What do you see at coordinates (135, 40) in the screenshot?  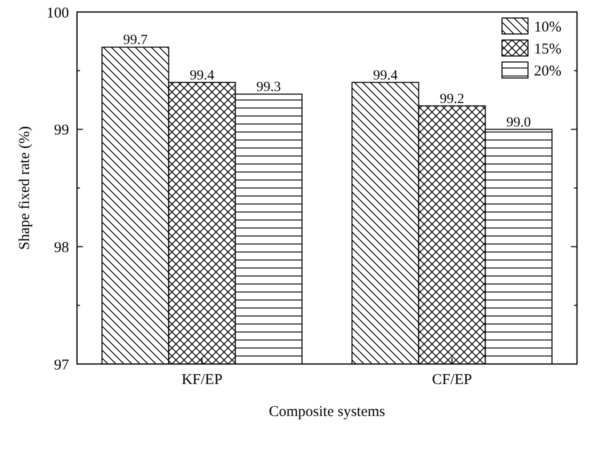 I see `data-label: 99.7` at bounding box center [135, 40].